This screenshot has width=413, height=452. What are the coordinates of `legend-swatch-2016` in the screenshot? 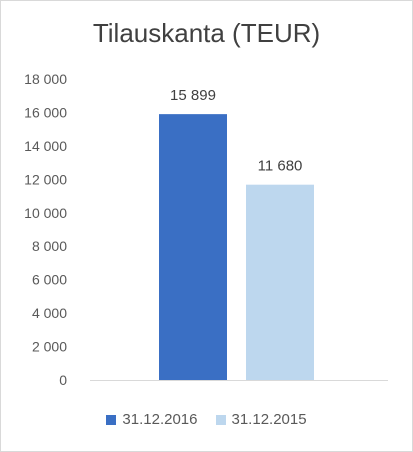 It's located at (111, 419).